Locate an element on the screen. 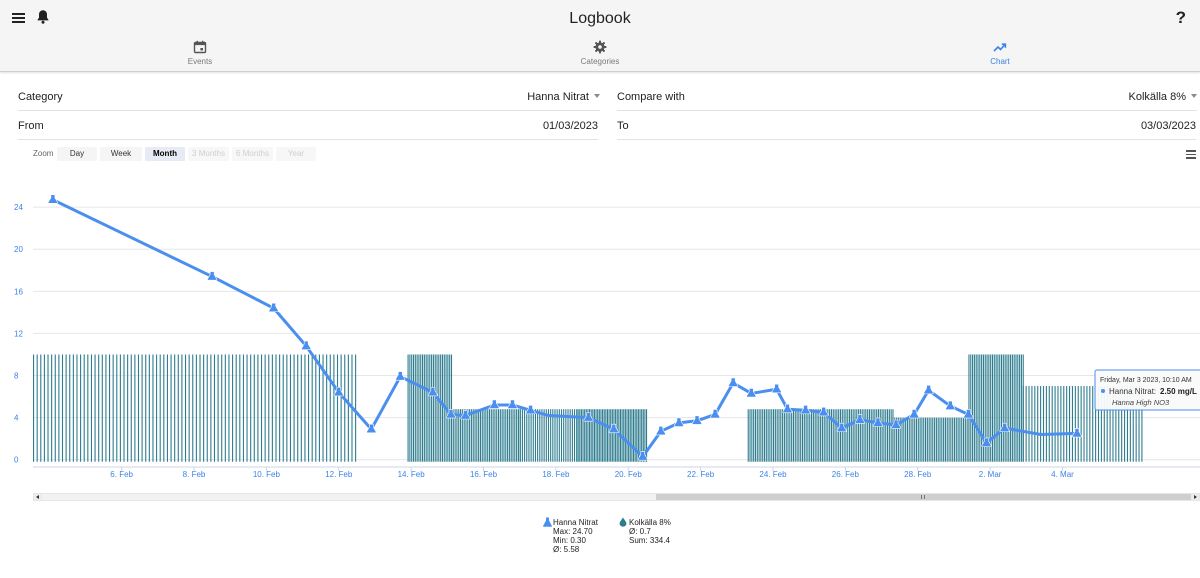  chart-scrollbar is located at coordinates (616, 497).